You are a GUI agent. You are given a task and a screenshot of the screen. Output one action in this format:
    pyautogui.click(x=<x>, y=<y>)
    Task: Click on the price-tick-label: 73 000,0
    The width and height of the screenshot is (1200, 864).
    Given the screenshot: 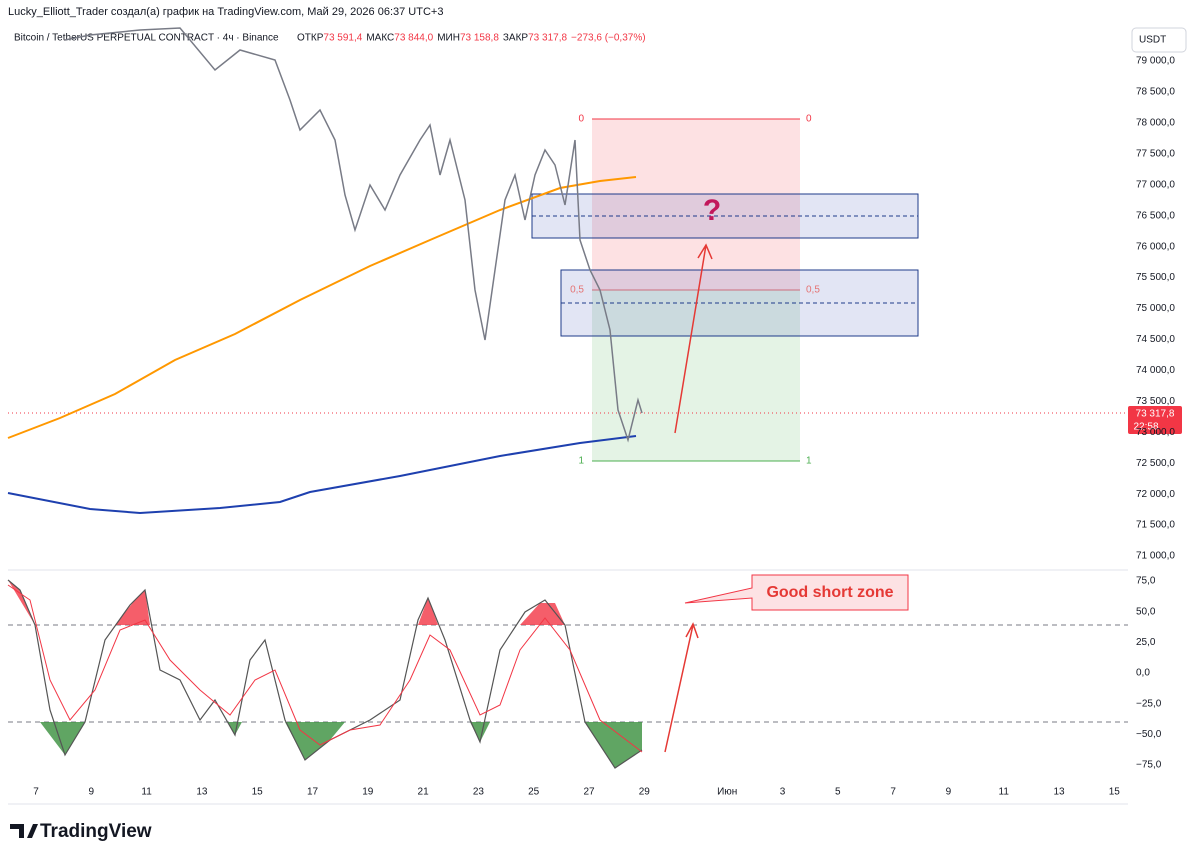 What is the action you would take?
    pyautogui.click(x=1155, y=432)
    